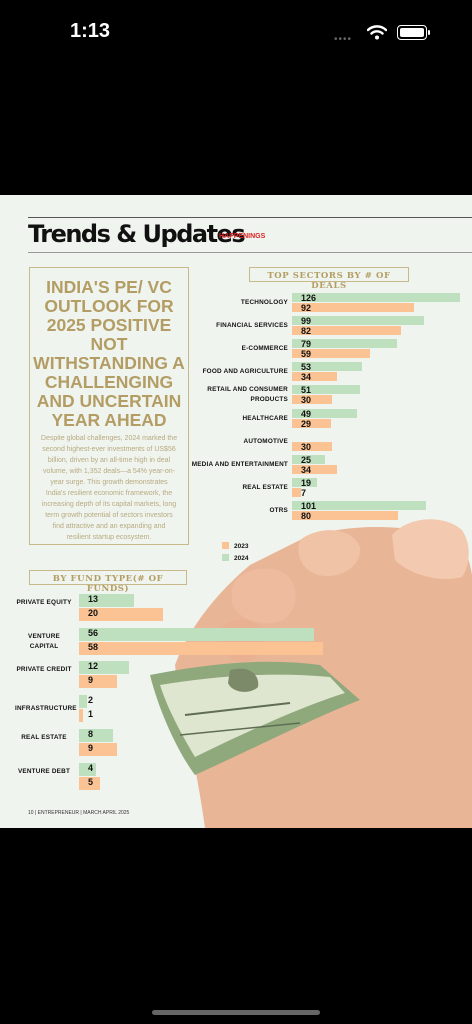  Describe the element at coordinates (245, 372) in the screenshot. I see `category-label: FOOD AND AGRICULTURE` at that location.